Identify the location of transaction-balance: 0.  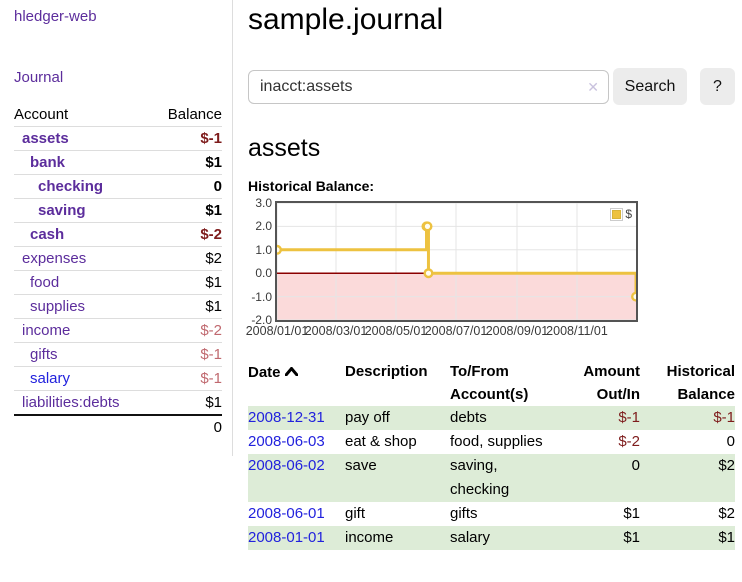
(730, 441).